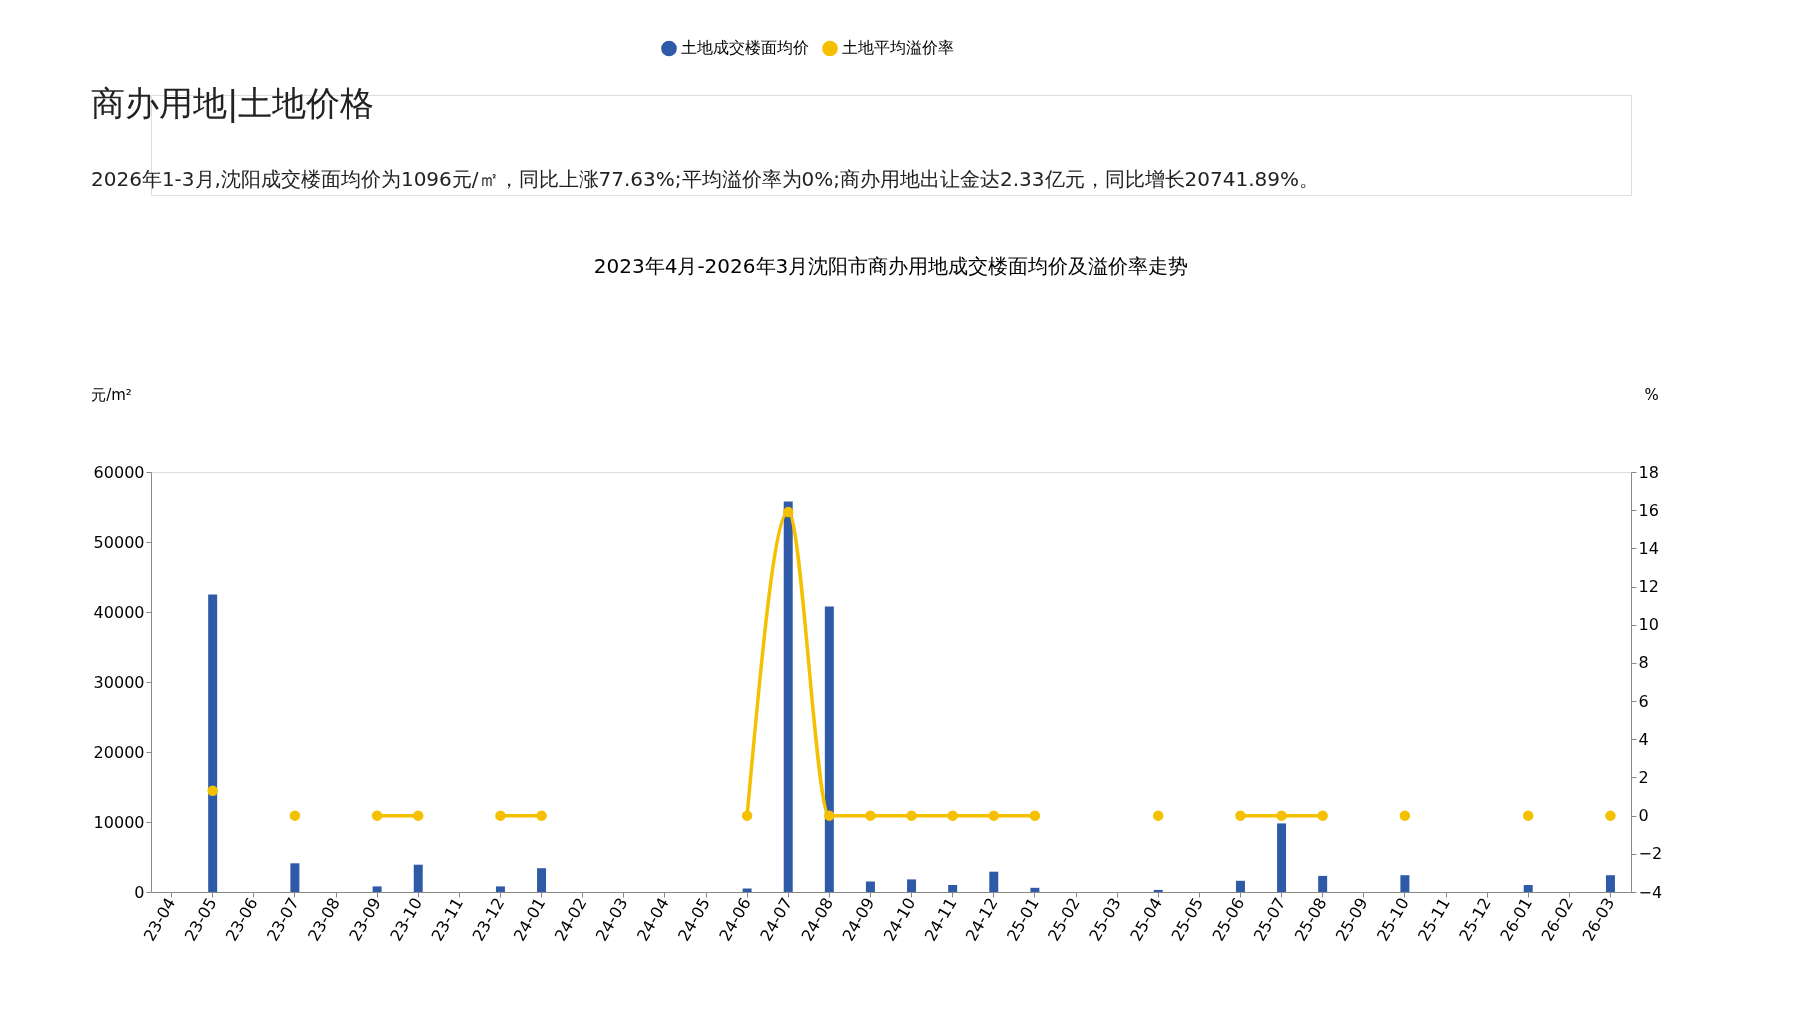 The height and width of the screenshot is (1010, 1797). What do you see at coordinates (119, 822) in the screenshot?
I see `y-tick-label: 10000` at bounding box center [119, 822].